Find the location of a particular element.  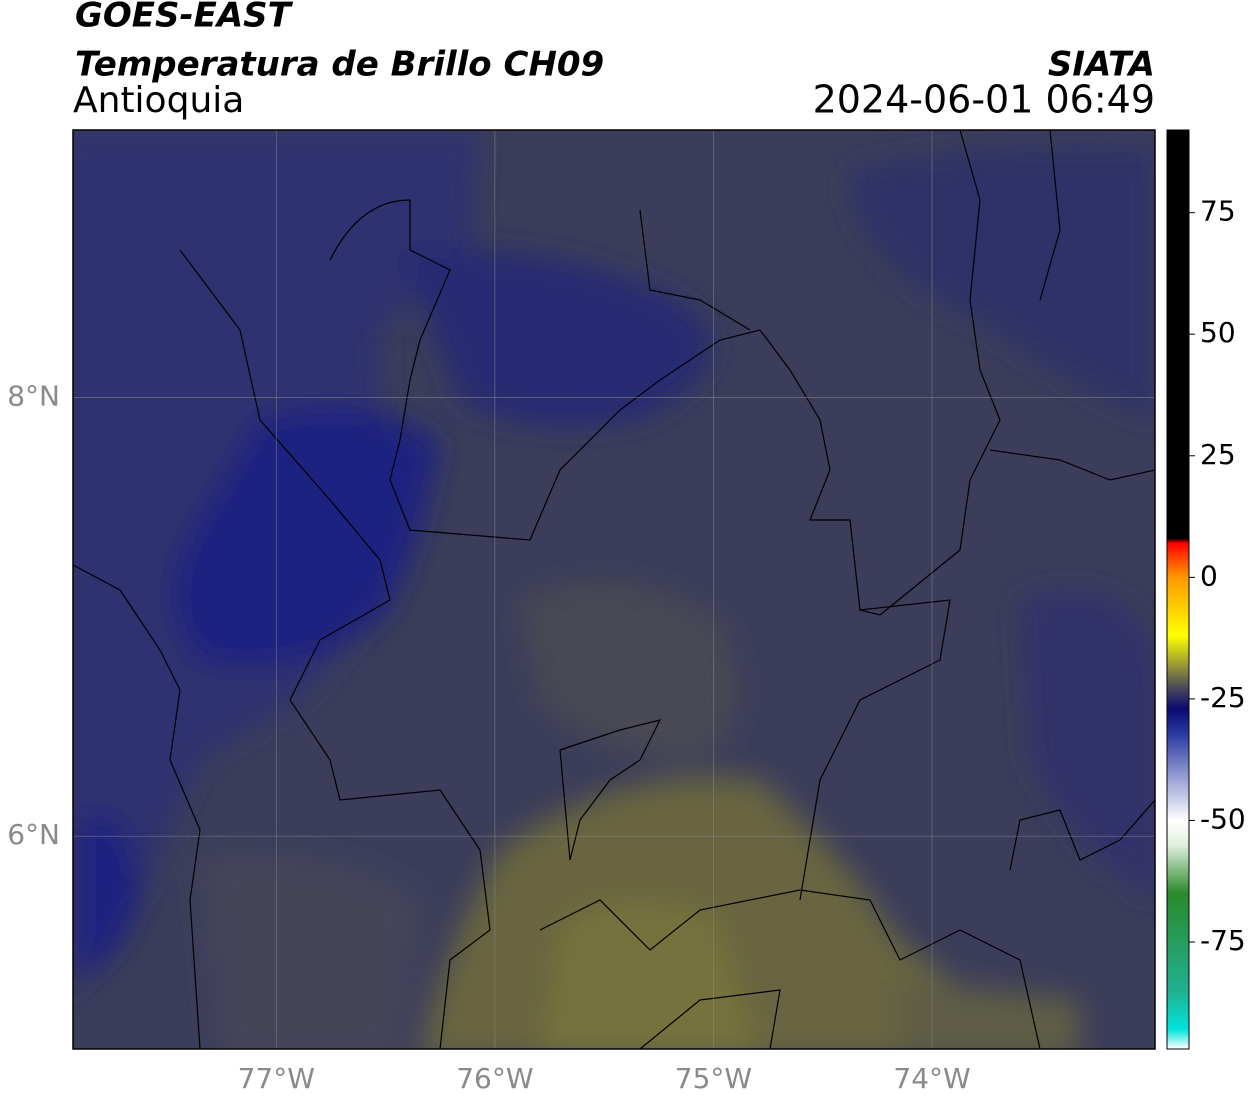

colorbar-tick-label: 75 is located at coordinates (1218, 211).